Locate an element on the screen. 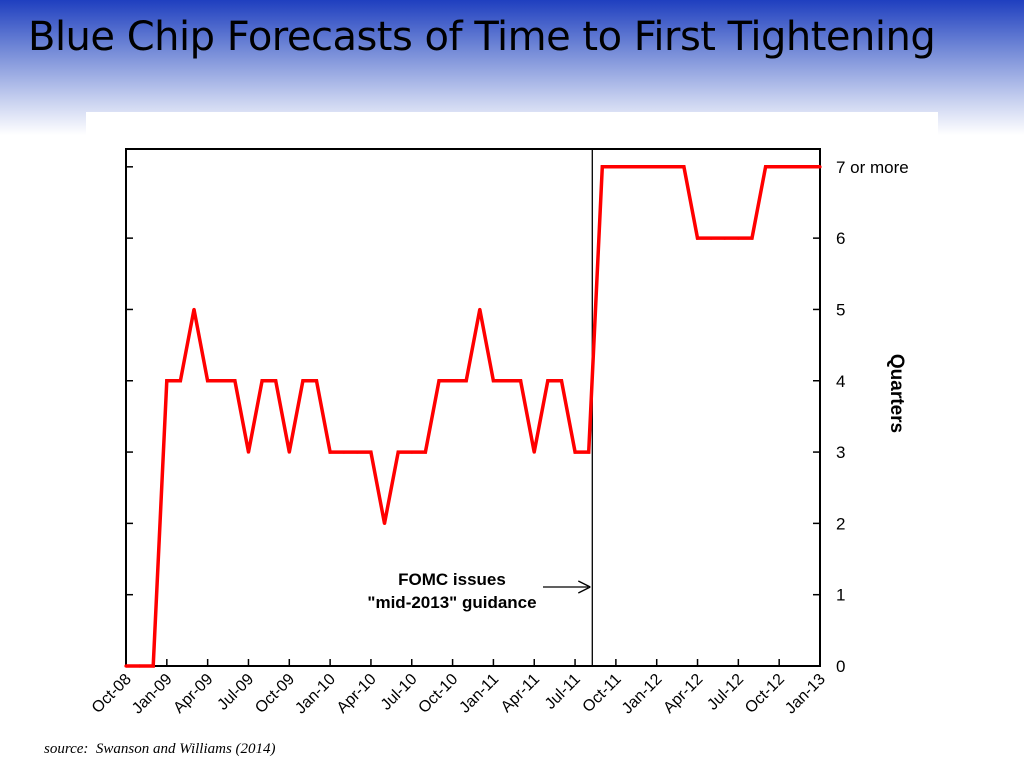 The height and width of the screenshot is (768, 1024). x-tick-label: Jul-12 is located at coordinates (725, 692).